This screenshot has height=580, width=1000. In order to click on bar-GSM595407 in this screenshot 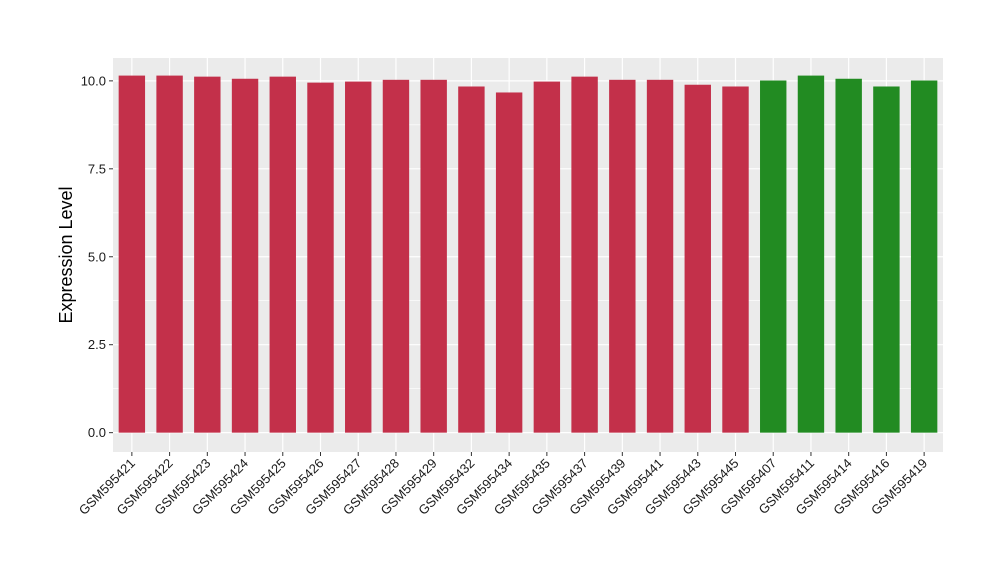, I will do `click(773, 256)`.